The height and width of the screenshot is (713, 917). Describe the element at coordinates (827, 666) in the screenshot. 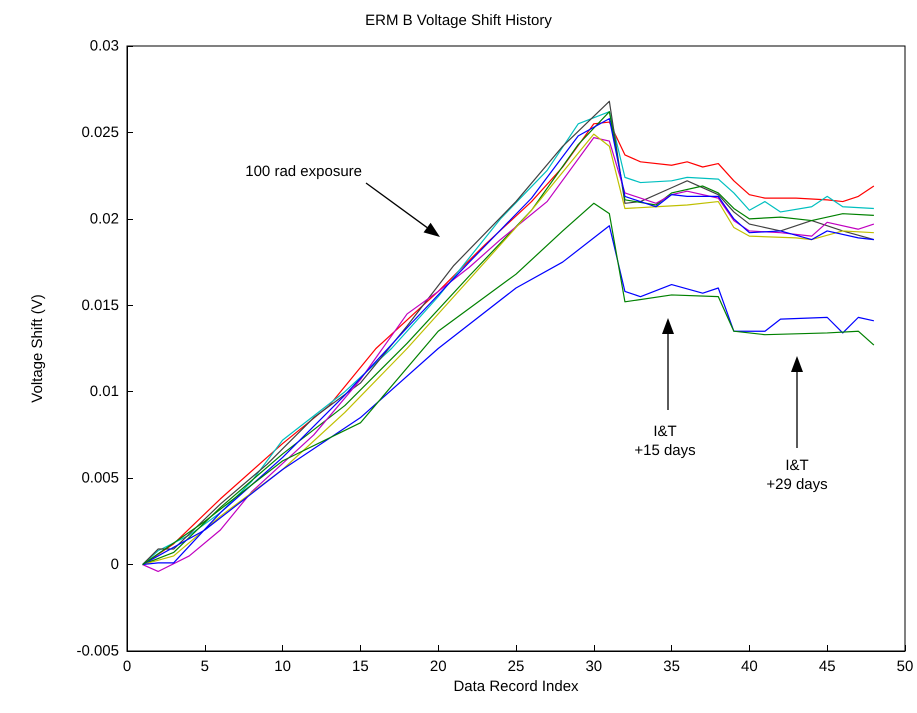

I see `x-tick-label: 45` at that location.